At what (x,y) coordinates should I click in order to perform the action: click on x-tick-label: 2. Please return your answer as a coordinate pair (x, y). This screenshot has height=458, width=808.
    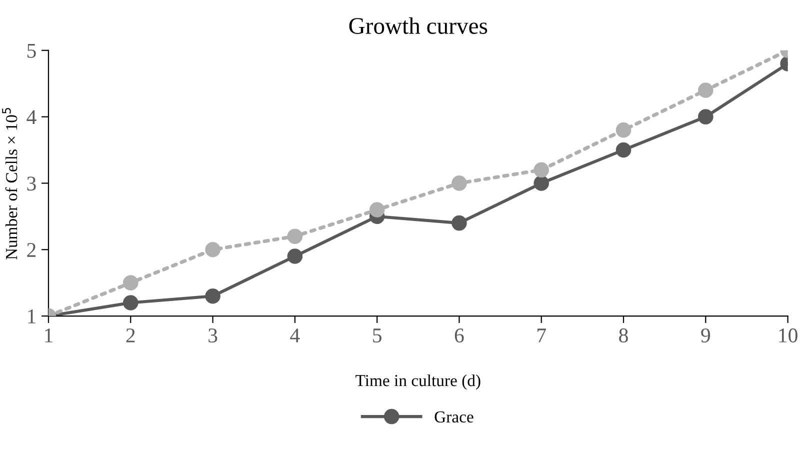
    Looking at the image, I should click on (130, 335).